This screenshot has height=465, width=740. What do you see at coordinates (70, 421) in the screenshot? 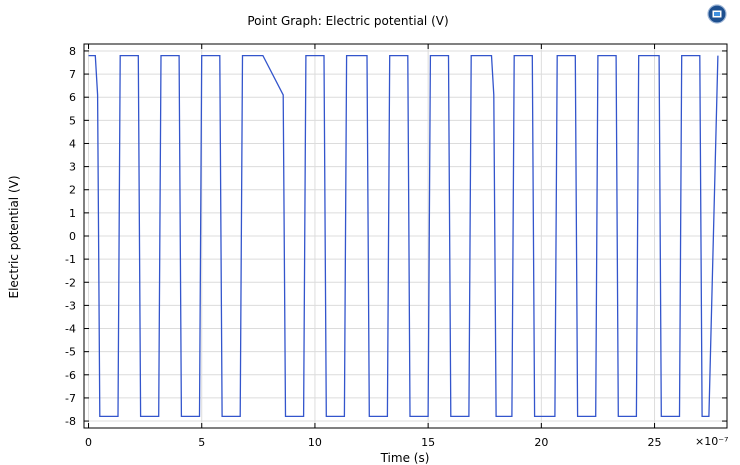
I see `y-tick-label: -8` at bounding box center [70, 421].